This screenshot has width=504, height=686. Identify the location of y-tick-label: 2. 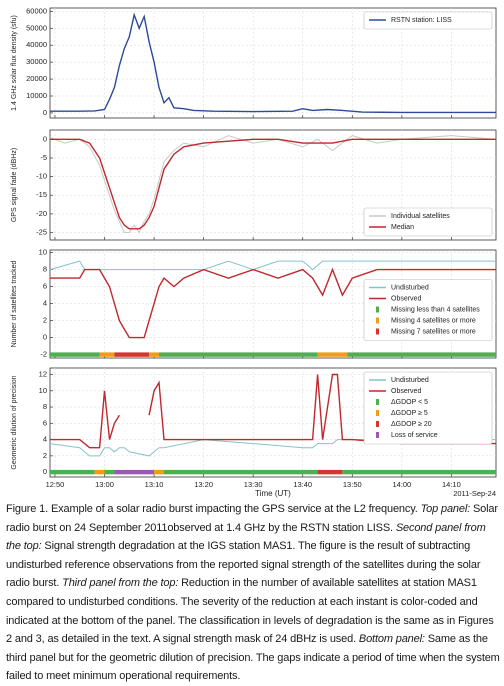
(45, 320).